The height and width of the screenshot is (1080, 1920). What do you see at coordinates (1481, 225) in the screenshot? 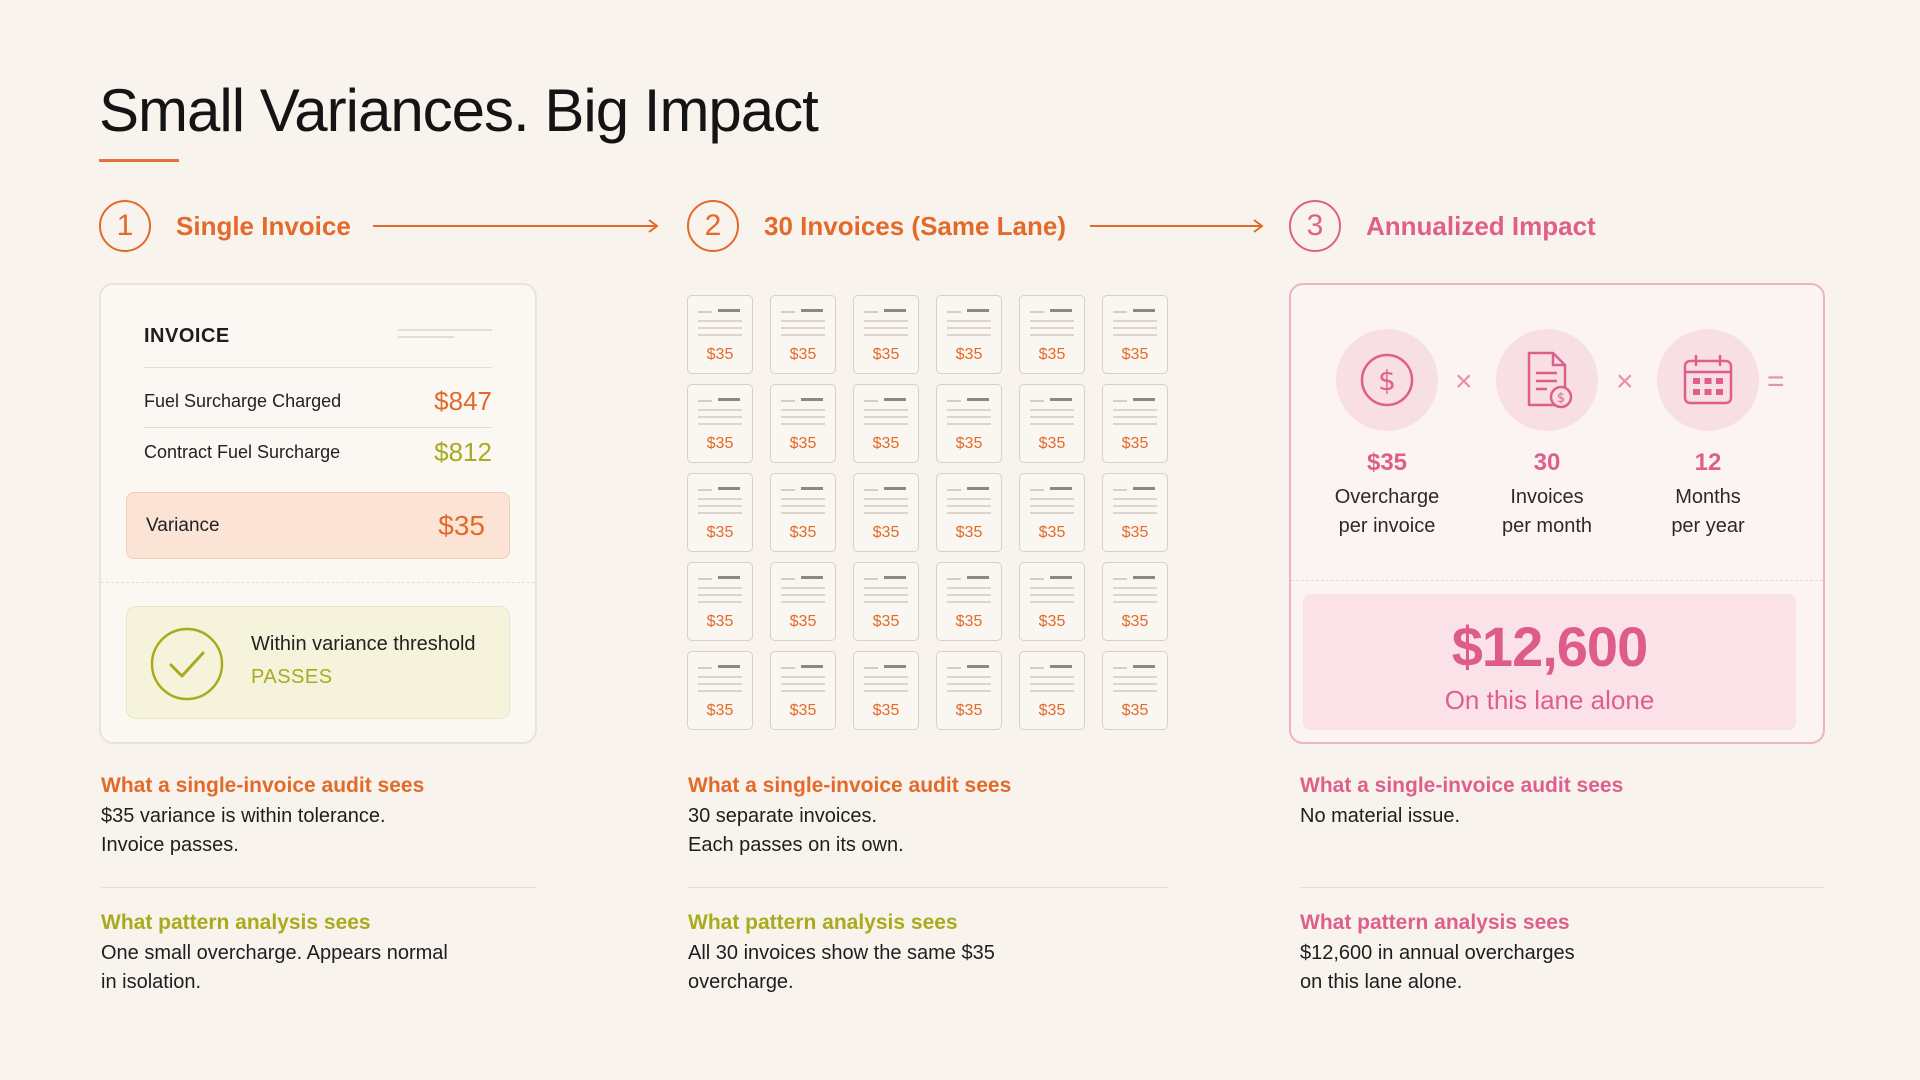
I see `step-3-label: Annualized Impact` at bounding box center [1481, 225].